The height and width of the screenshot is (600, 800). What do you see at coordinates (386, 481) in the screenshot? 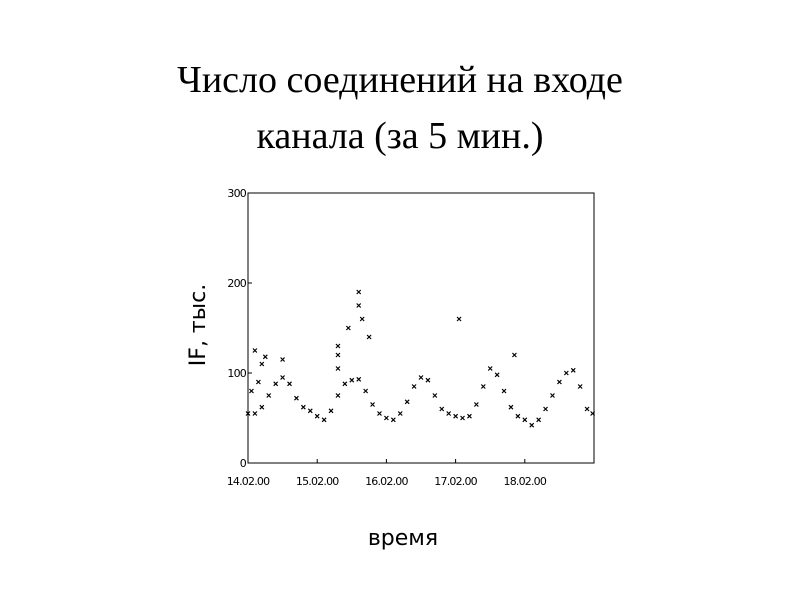
I see `x-tick-label: 16.02.00` at bounding box center [386, 481].